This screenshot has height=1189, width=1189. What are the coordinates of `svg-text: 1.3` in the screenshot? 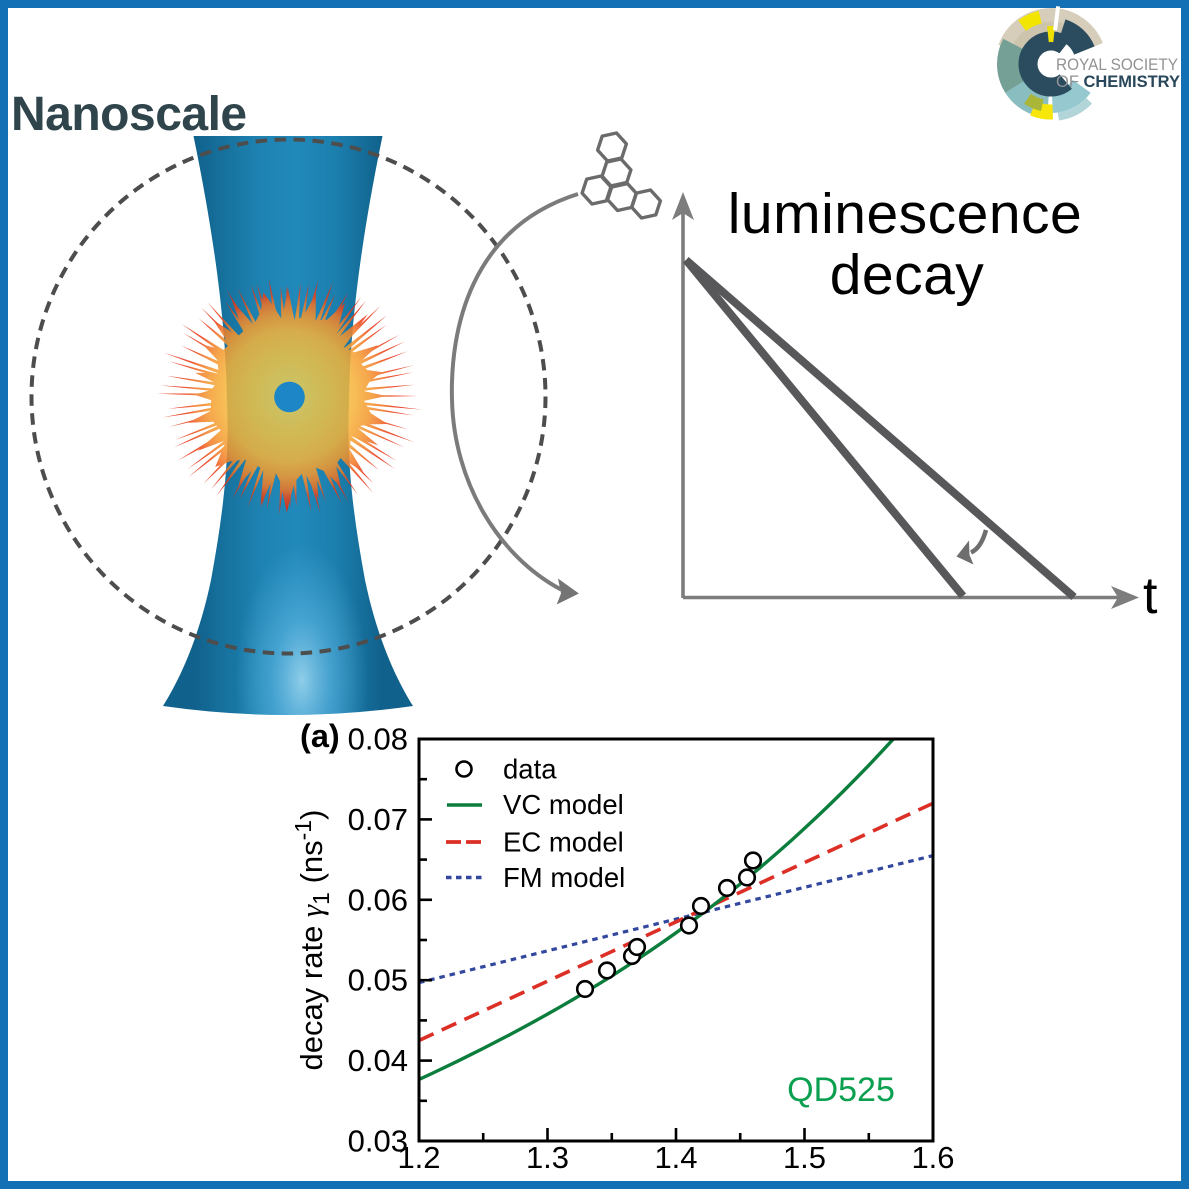 It's located at (547, 1157).